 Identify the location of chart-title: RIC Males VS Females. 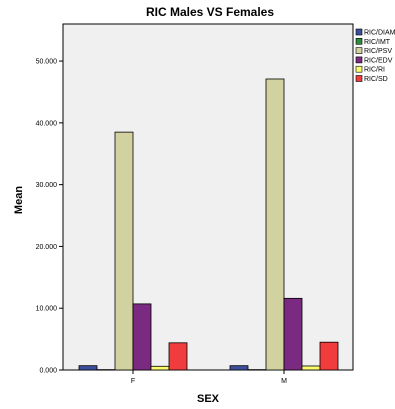
(210, 12).